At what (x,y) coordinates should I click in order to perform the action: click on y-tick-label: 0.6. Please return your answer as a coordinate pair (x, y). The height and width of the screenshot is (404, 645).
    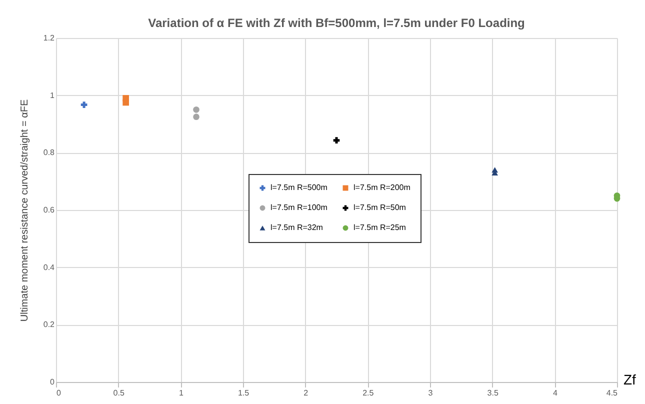
    Looking at the image, I should click on (49, 210).